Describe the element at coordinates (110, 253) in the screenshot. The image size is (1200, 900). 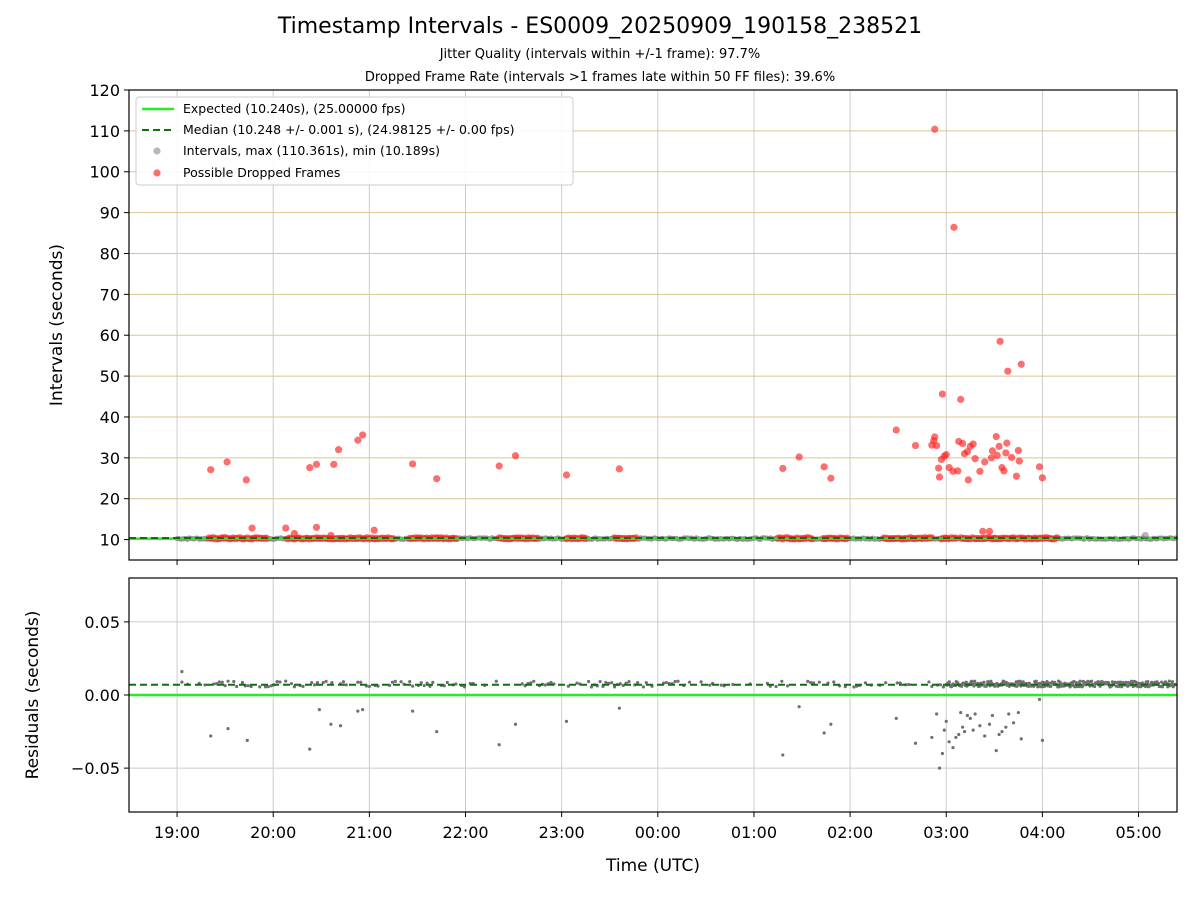
I see `y-tick-label: 80` at that location.